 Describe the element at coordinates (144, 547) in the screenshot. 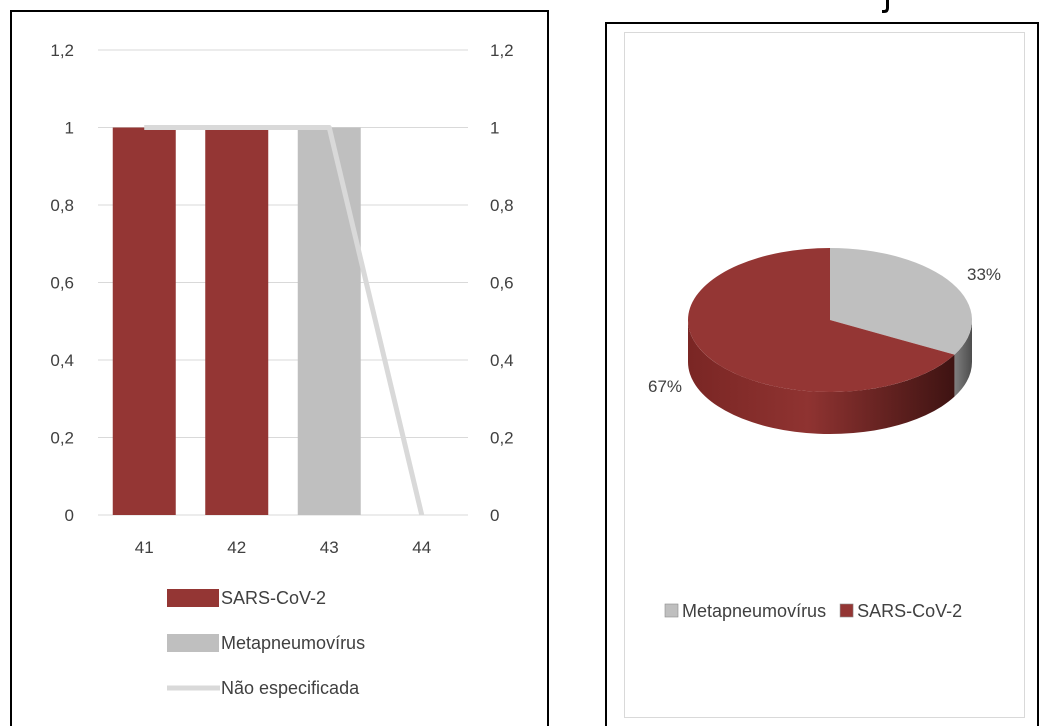

I see `x-tick-label: 41` at that location.